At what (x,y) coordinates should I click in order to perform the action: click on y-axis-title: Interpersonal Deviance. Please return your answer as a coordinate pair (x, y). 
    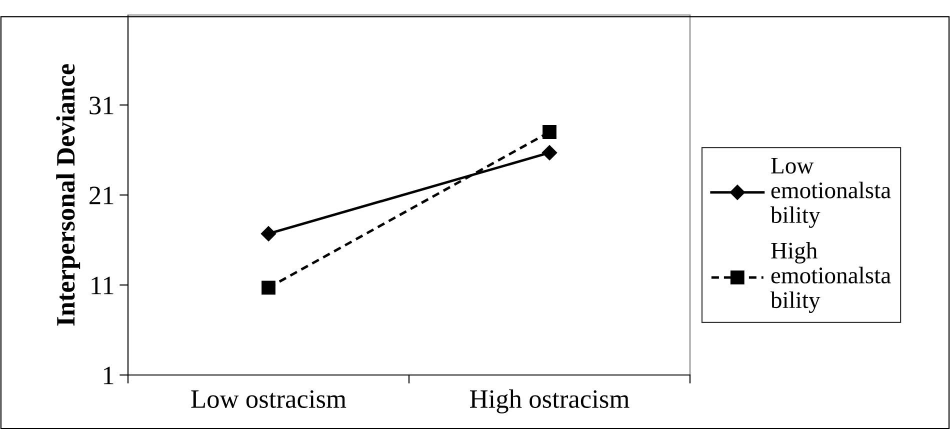
    Looking at the image, I should click on (68, 195).